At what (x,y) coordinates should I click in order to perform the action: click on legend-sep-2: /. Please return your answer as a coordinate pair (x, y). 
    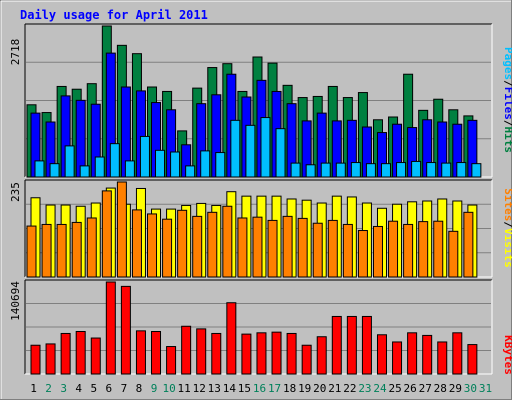
    Looking at the image, I should click on (507, 123).